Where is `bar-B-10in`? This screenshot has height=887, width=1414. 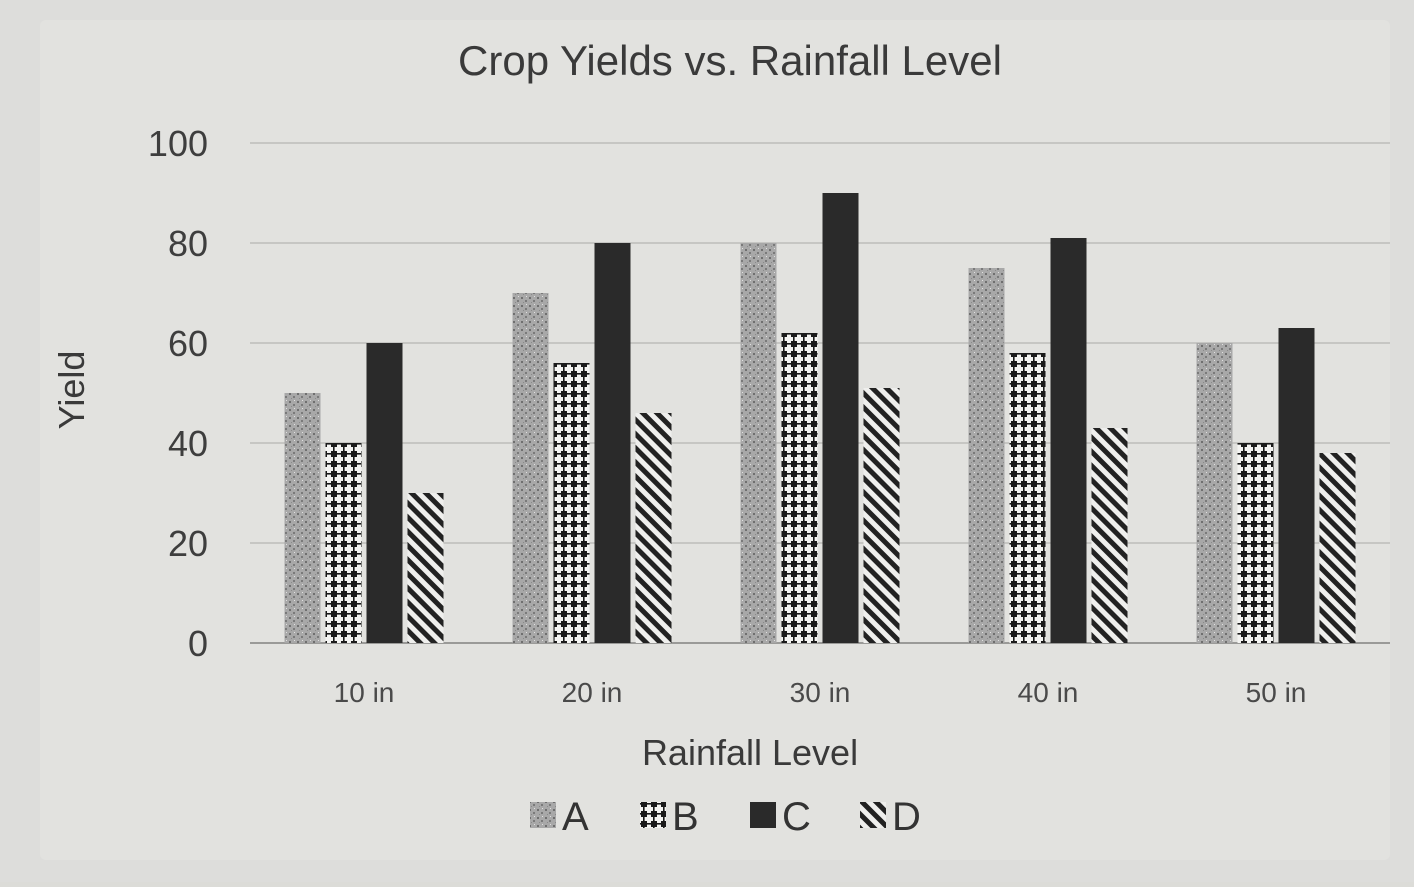
bar-B-10in is located at coordinates (343, 543).